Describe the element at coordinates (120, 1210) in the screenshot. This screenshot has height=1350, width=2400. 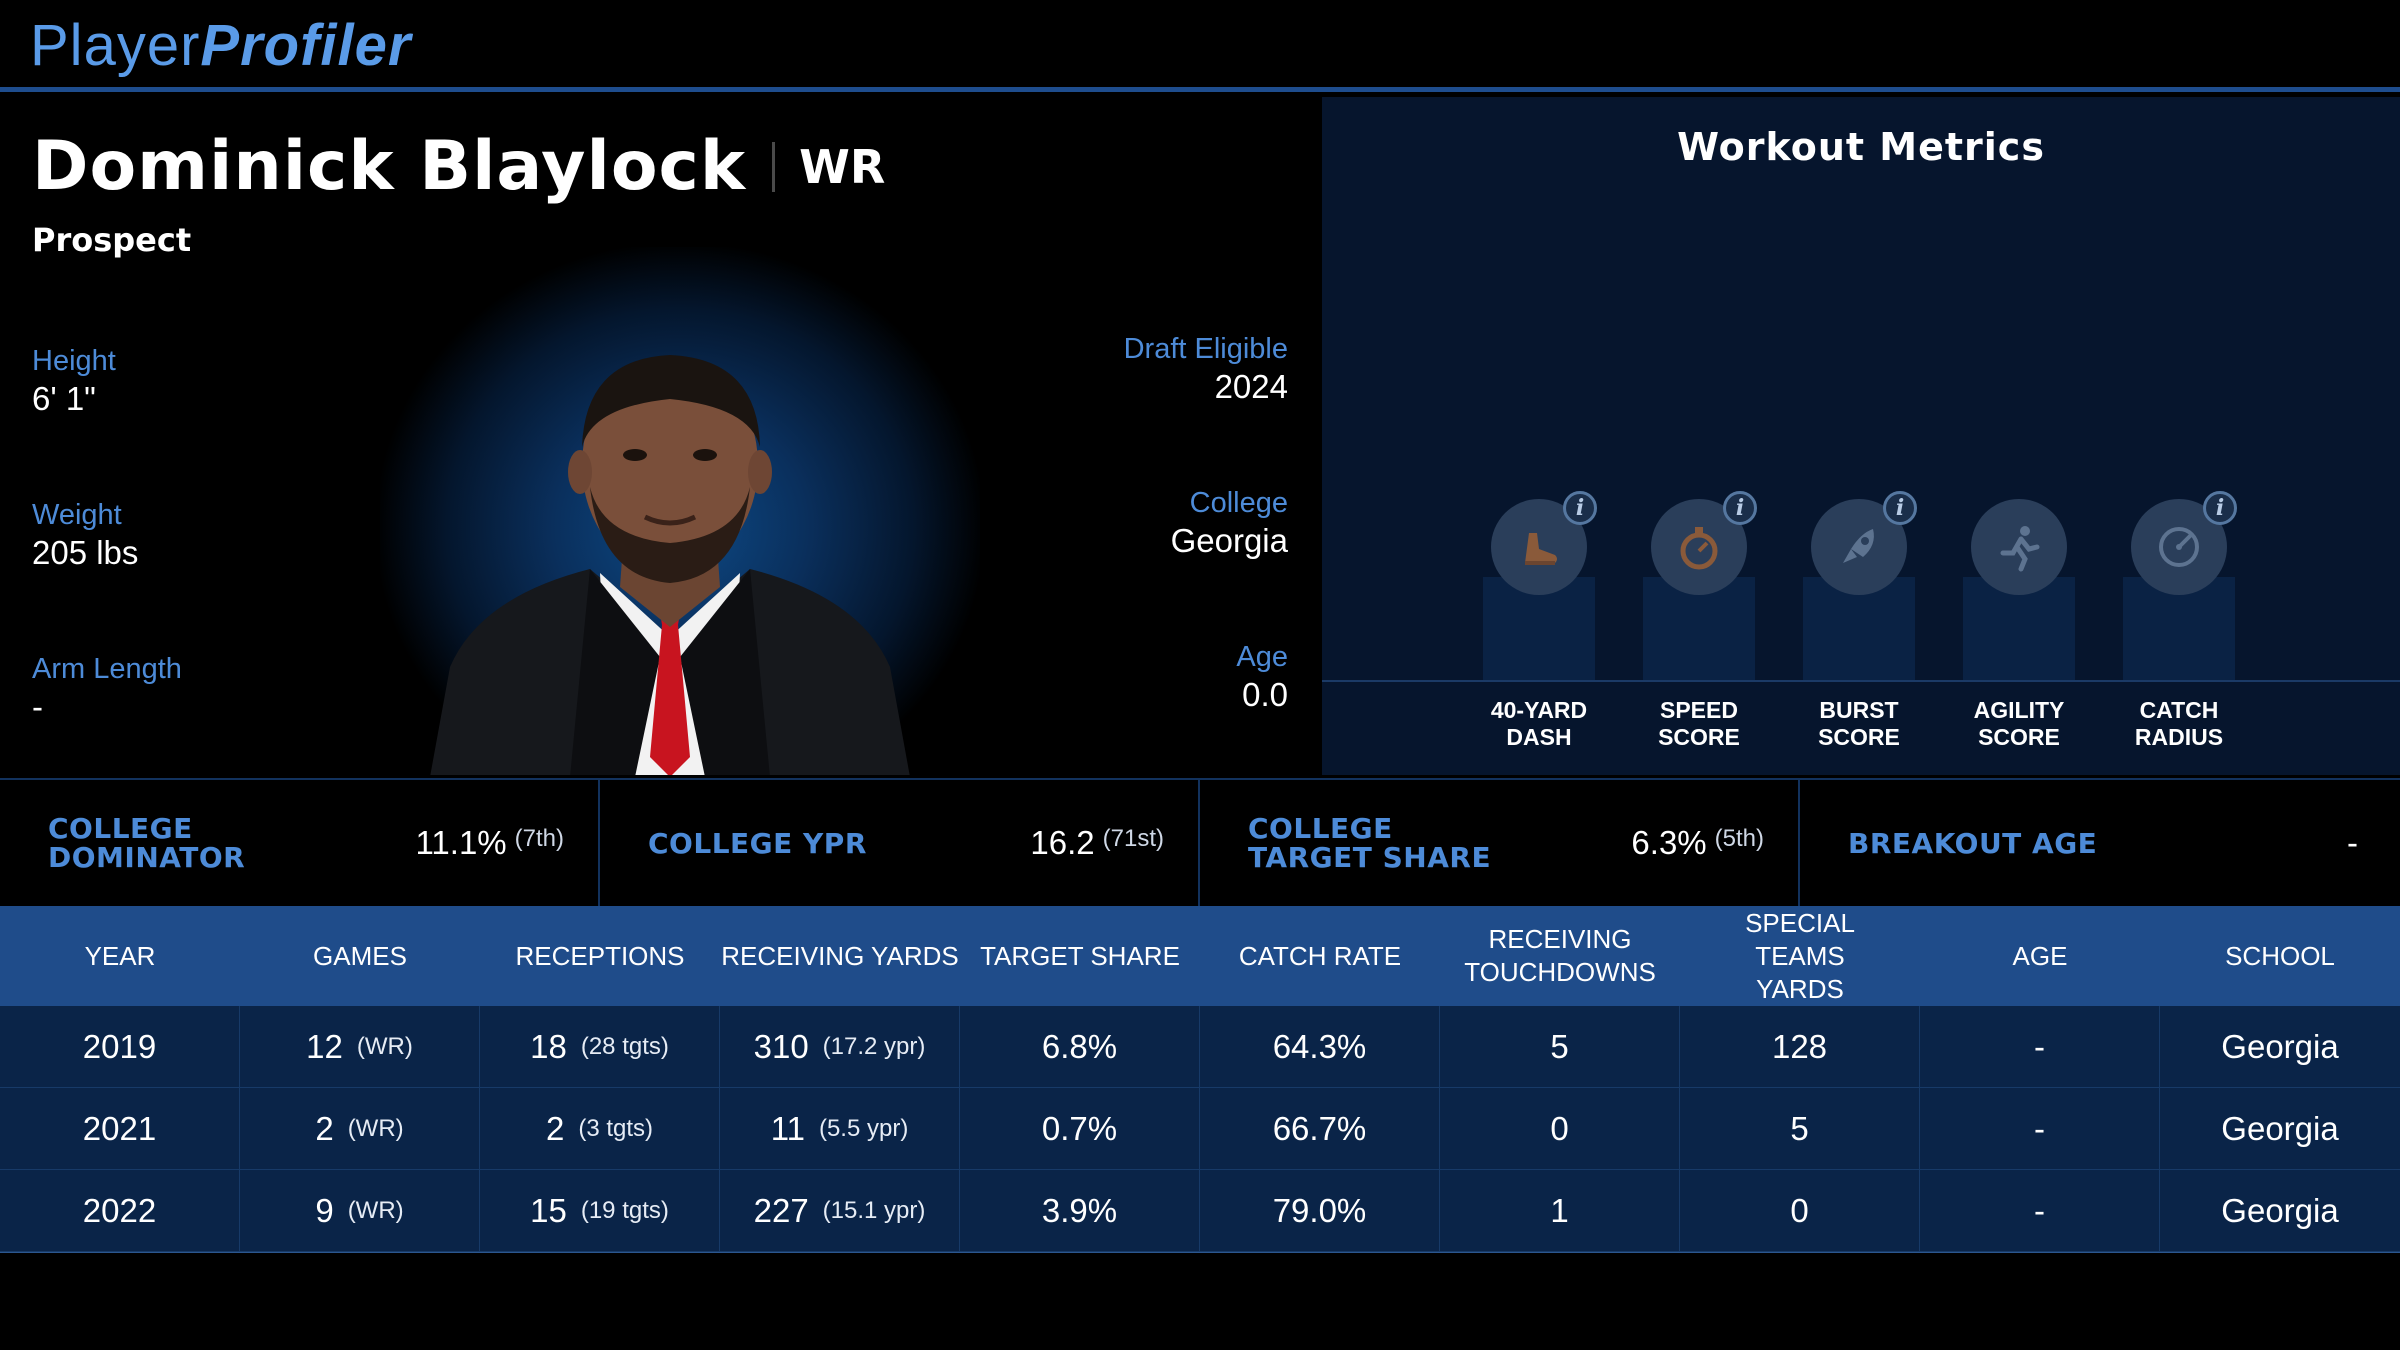
I see `cell-year: 2022` at that location.